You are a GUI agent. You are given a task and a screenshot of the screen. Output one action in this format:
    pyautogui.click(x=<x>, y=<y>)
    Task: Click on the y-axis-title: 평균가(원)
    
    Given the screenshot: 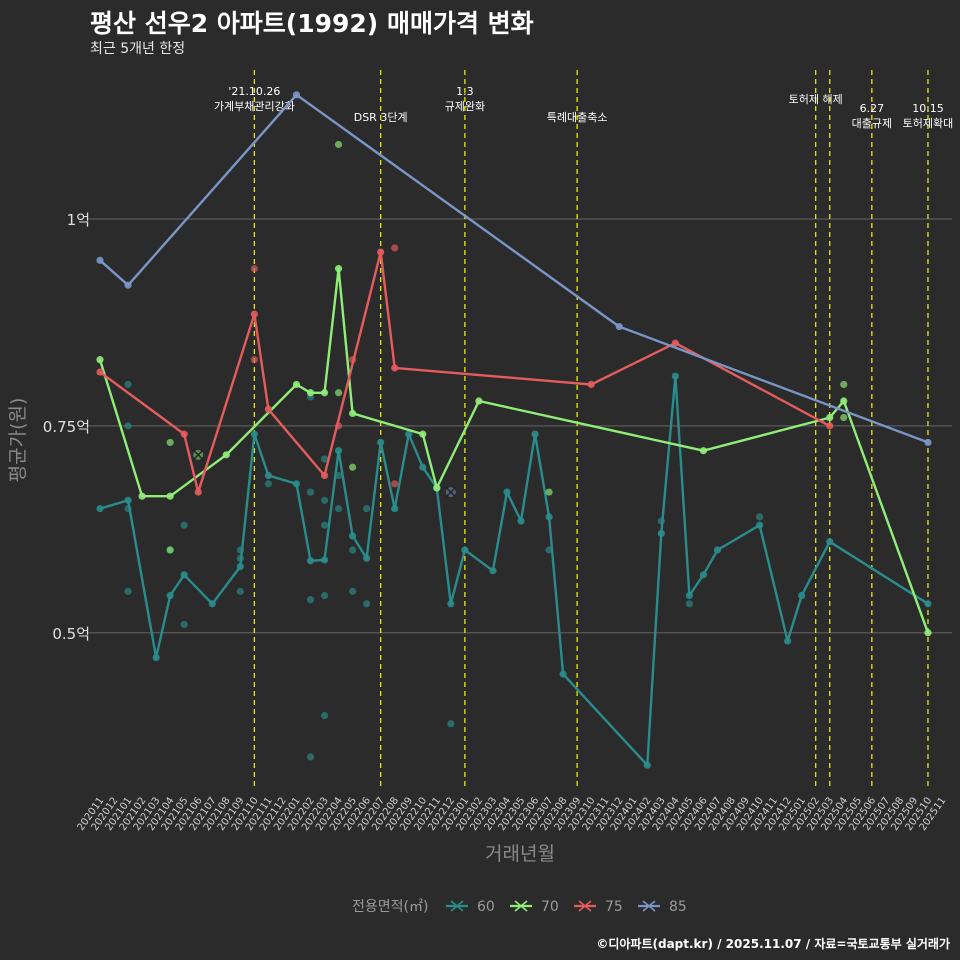 What is the action you would take?
    pyautogui.click(x=18, y=440)
    